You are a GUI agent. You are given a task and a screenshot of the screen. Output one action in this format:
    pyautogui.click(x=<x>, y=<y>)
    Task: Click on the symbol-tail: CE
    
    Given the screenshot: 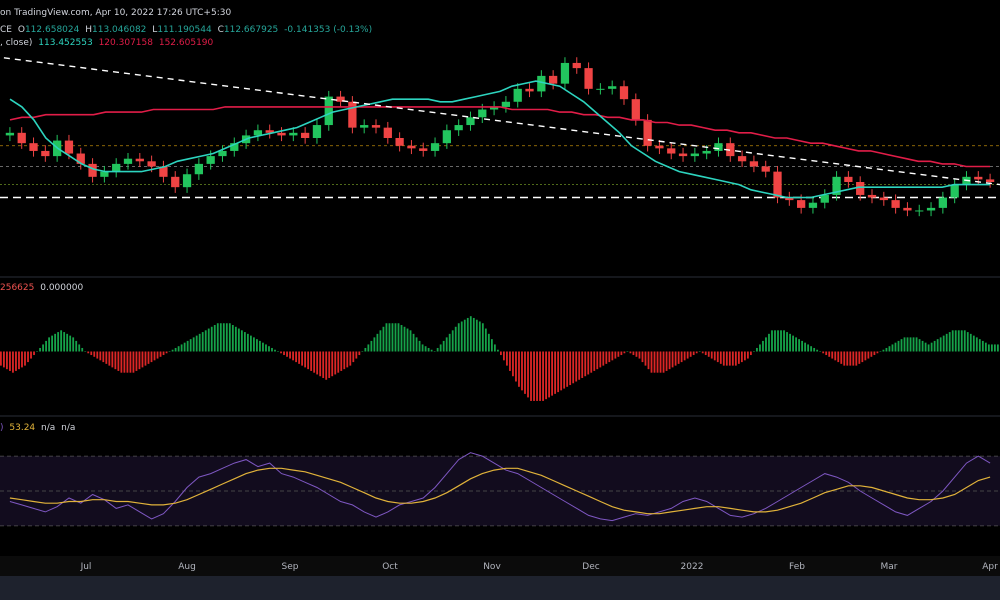 What is the action you would take?
    pyautogui.click(x=6, y=30)
    